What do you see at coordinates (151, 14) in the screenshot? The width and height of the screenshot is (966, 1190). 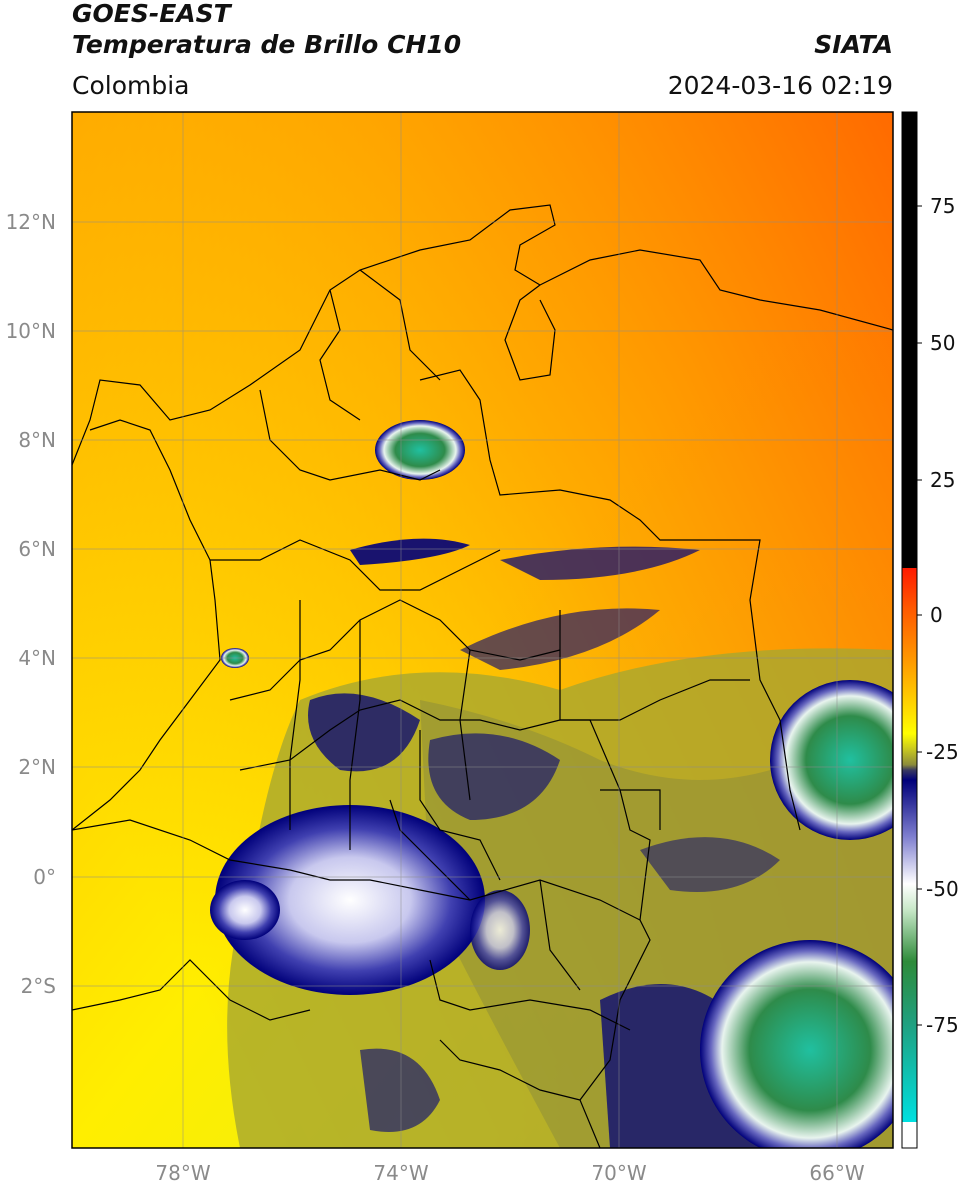 I see `satellite-title: GOES-EAST` at bounding box center [151, 14].